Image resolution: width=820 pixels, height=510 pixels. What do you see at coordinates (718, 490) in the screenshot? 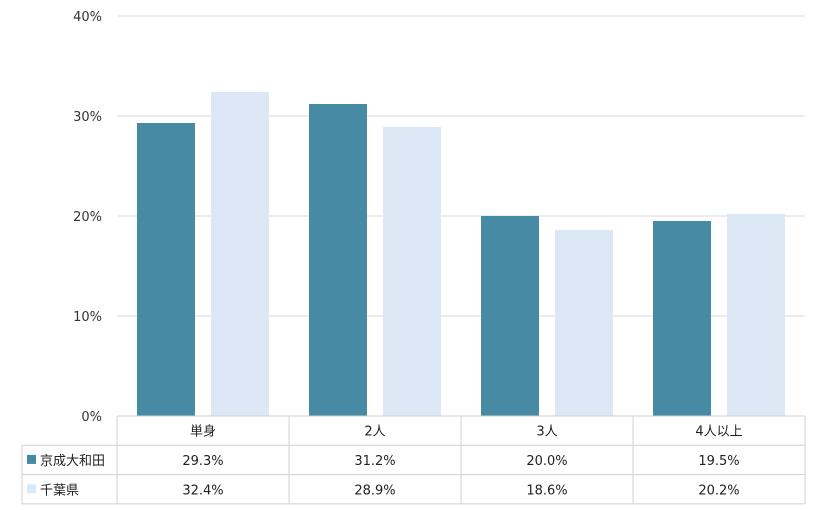
I see `data-label: 20.2%` at bounding box center [718, 490].